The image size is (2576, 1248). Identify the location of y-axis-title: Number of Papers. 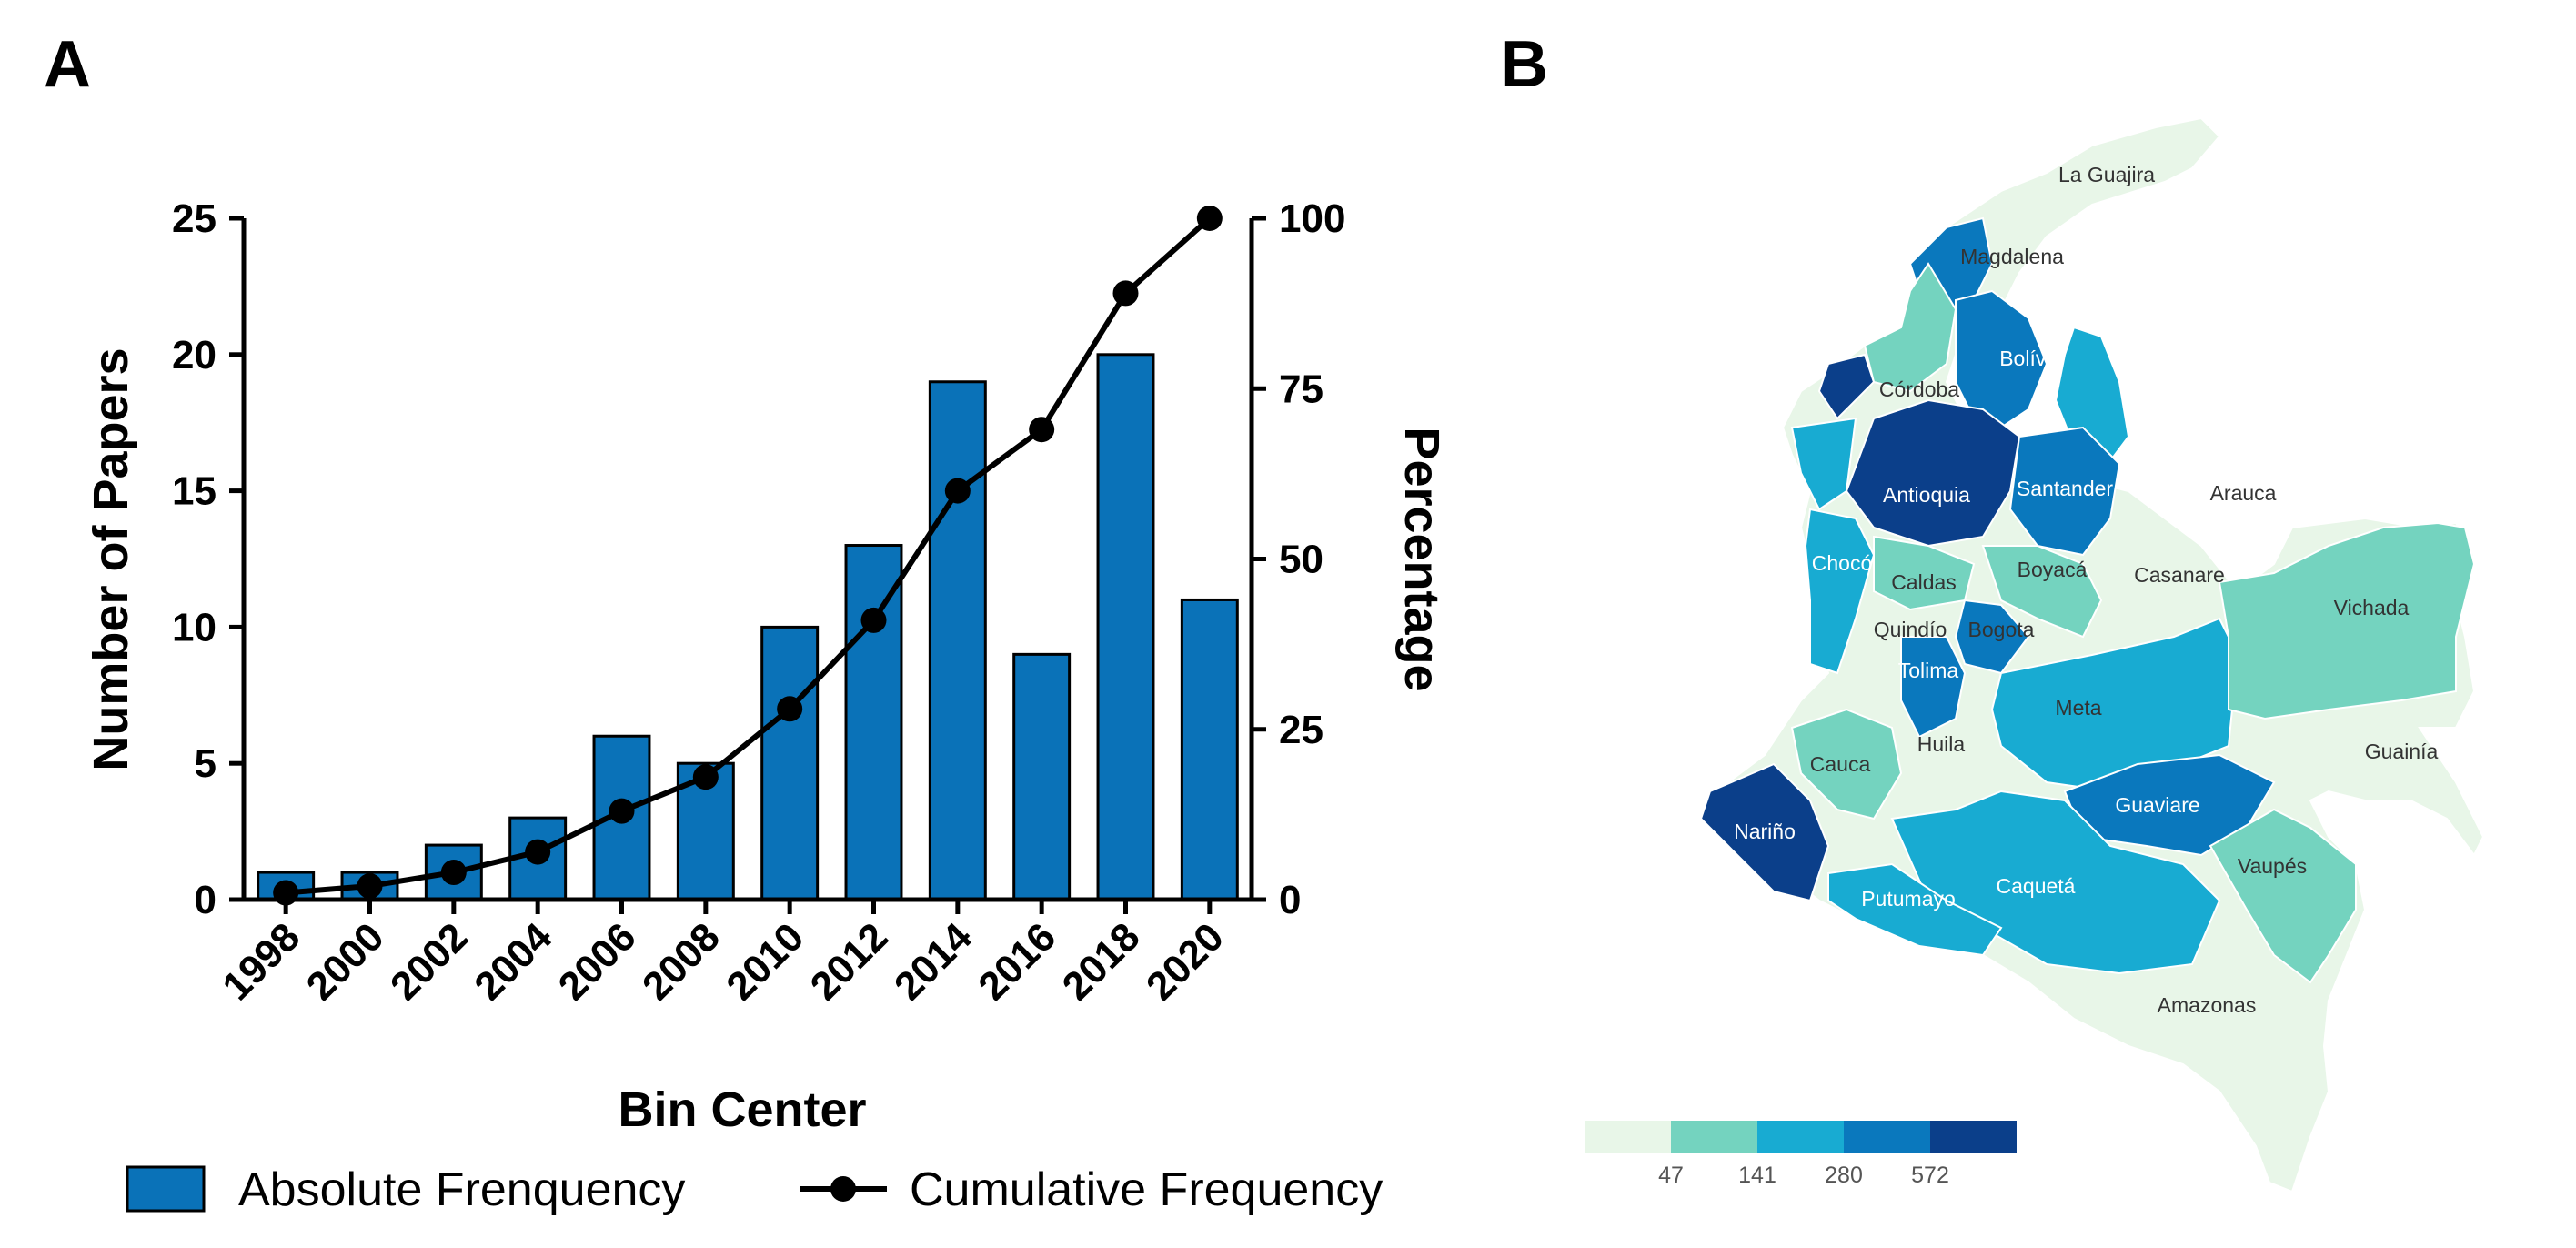
(111, 558).